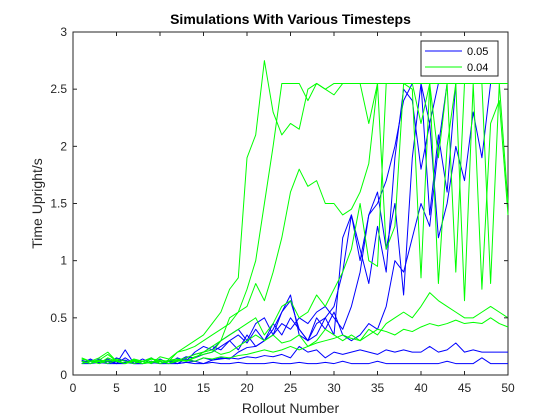 Image resolution: width=560 pixels, height=420 pixels. I want to click on y-tick-label-1: 1, so click(63, 261).